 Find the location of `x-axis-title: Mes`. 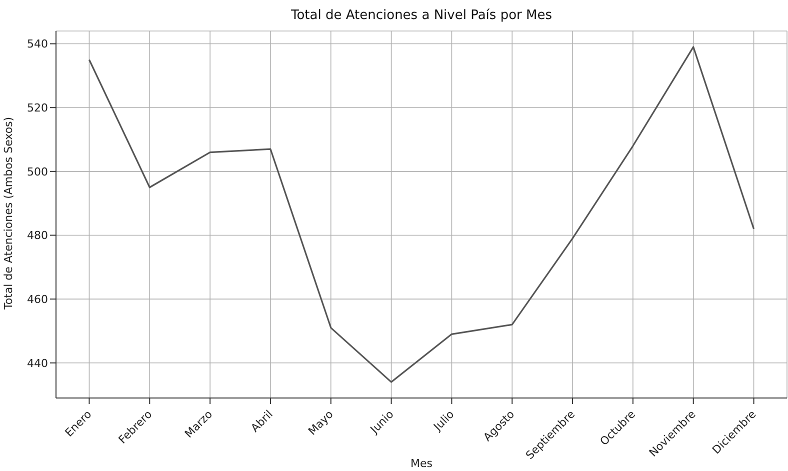

x-axis-title: Mes is located at coordinates (421, 463).